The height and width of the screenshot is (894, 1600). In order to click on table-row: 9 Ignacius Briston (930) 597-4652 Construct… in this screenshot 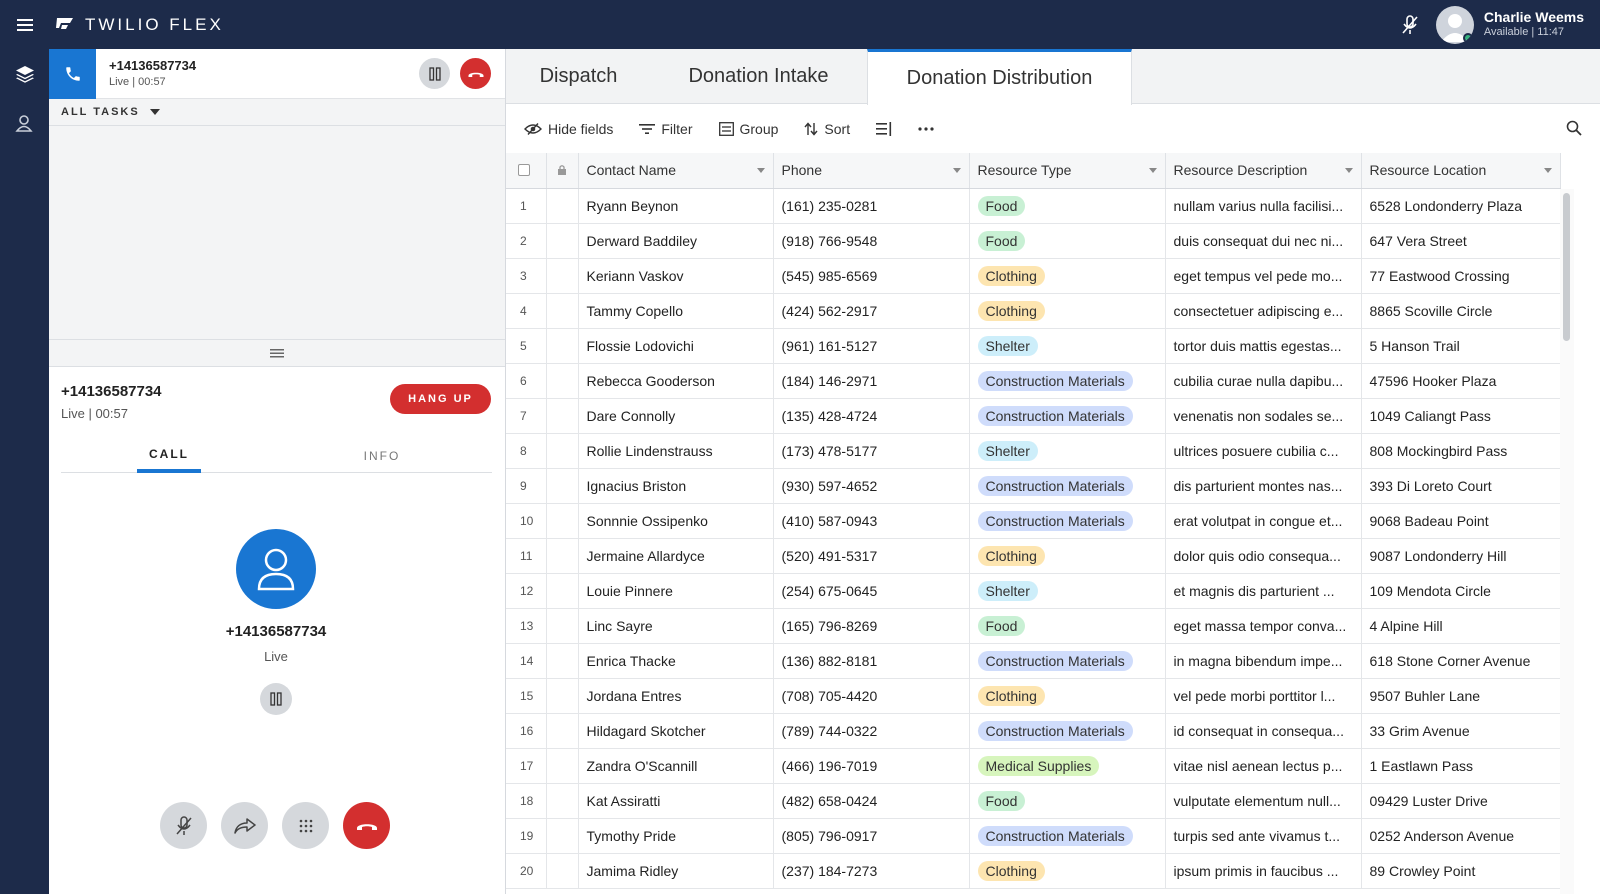, I will do `click(1033, 486)`.